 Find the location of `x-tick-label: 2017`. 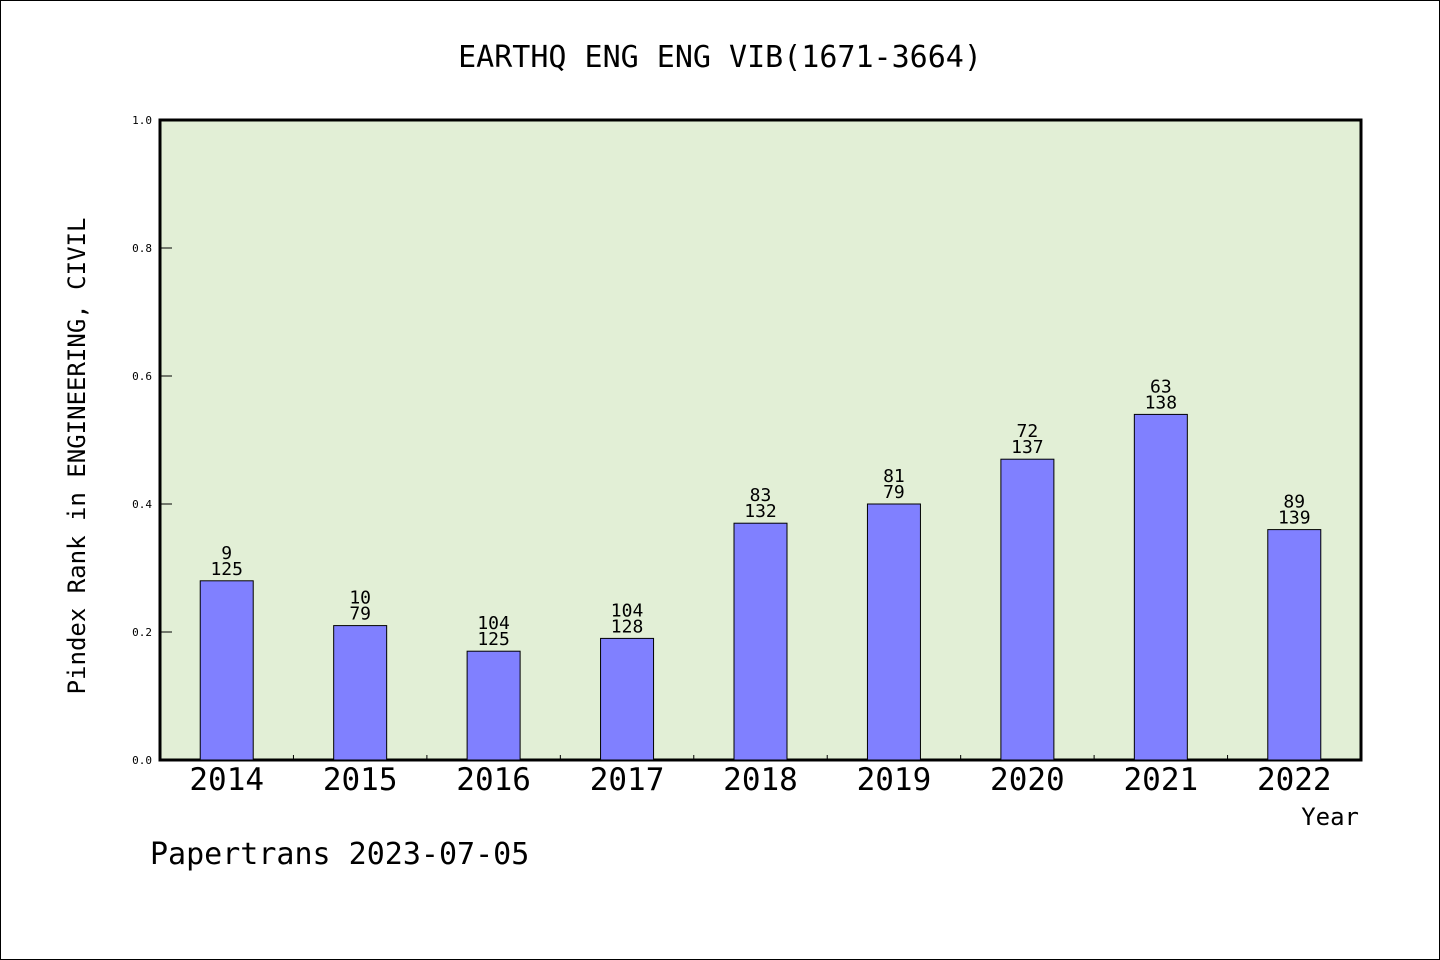

x-tick-label: 2017 is located at coordinates (627, 780).